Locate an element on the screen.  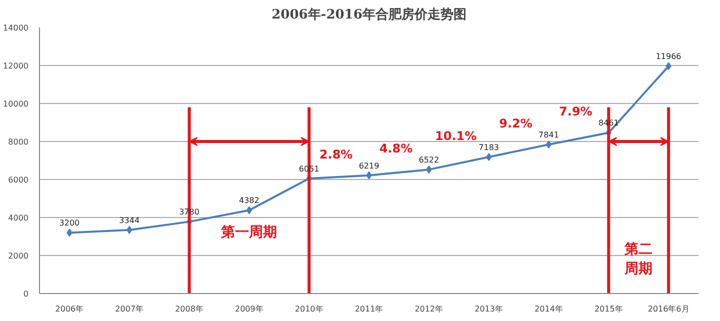
x-tick-label: 2010年 is located at coordinates (309, 309).